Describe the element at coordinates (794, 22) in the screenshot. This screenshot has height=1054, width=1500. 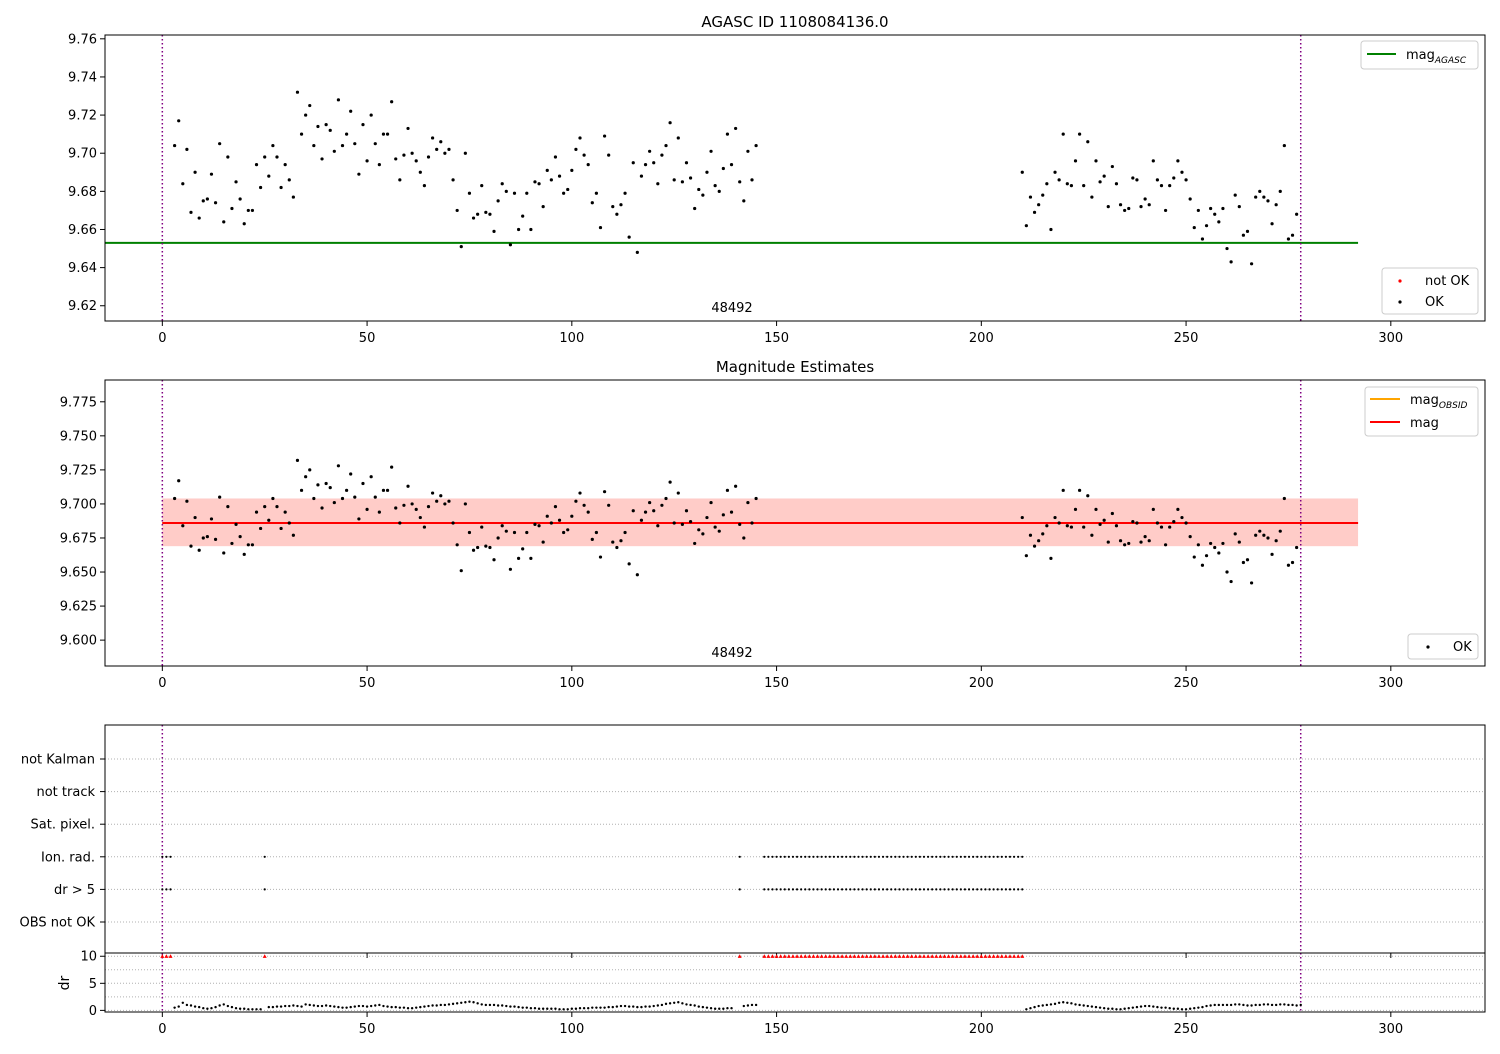
I see `top-panel-title: AGASC ID 1108084136.0` at that location.